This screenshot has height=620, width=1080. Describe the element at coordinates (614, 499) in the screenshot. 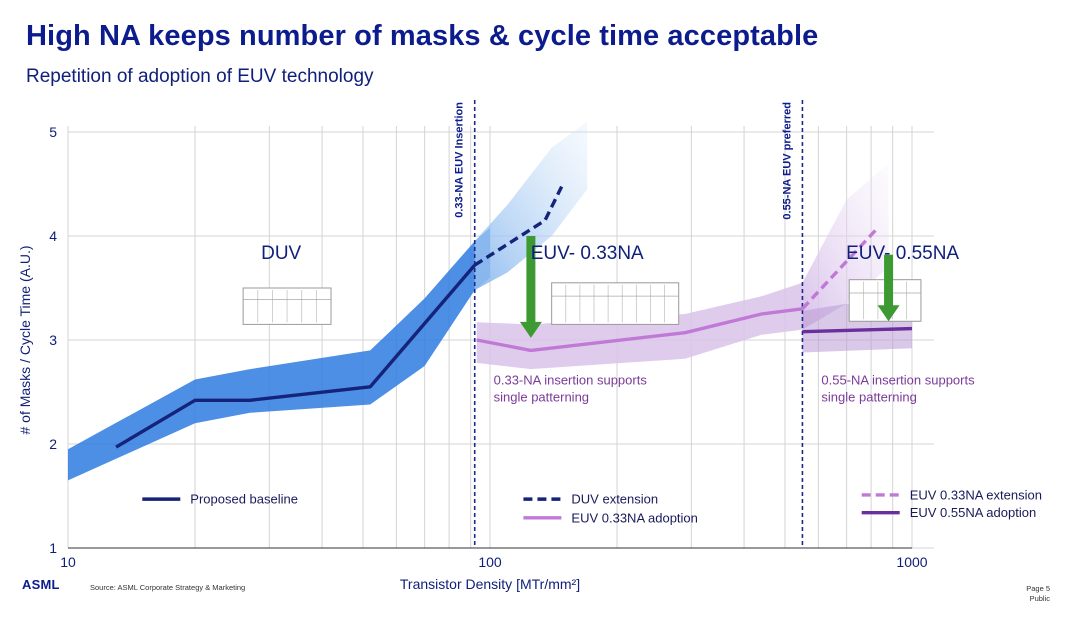

I see `legend-label-duv_ext: DUV extension` at that location.